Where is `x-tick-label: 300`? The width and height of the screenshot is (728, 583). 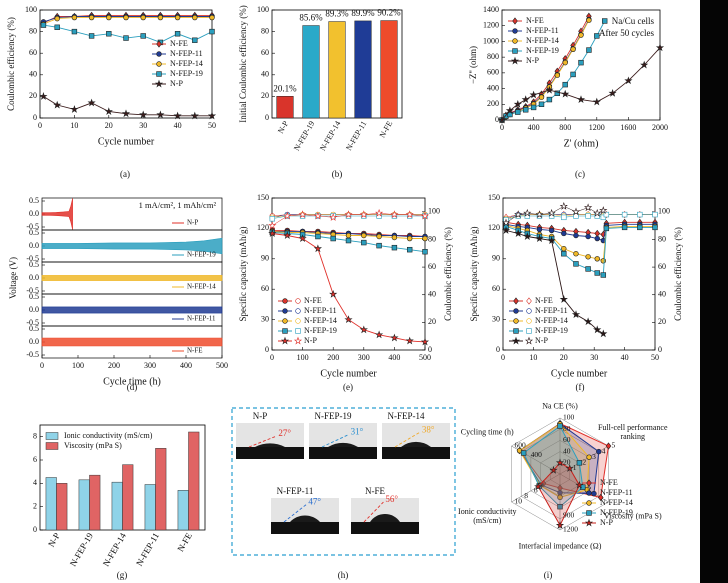 x-tick-label: 300 is located at coordinates (150, 365).